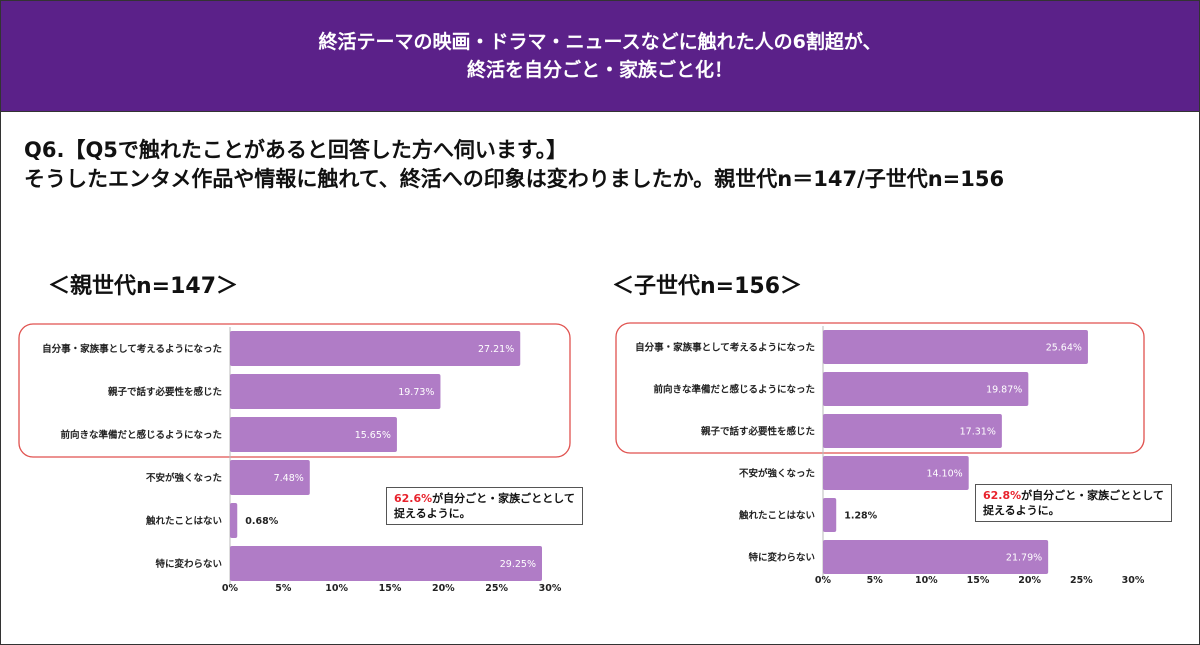 Image resolution: width=1200 pixels, height=645 pixels. I want to click on parent-x-tick-label: 5%, so click(283, 588).